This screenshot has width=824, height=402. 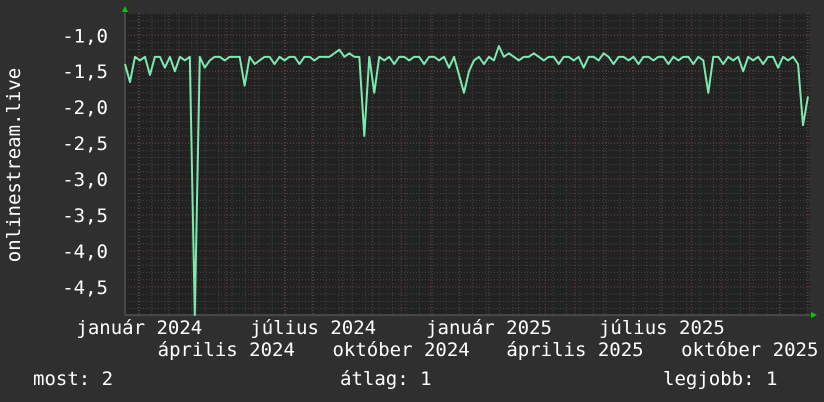 What do you see at coordinates (85, 252) in the screenshot?
I see `y-tick-label: -4,0` at bounding box center [85, 252].